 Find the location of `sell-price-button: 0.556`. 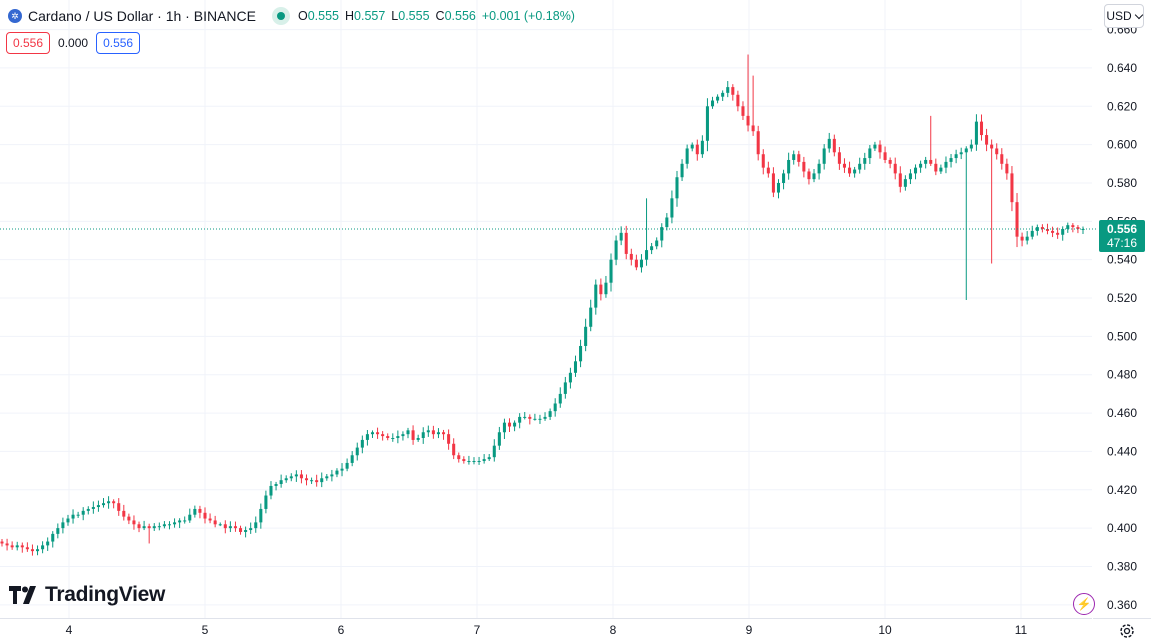

sell-price-button: 0.556 is located at coordinates (28, 43).